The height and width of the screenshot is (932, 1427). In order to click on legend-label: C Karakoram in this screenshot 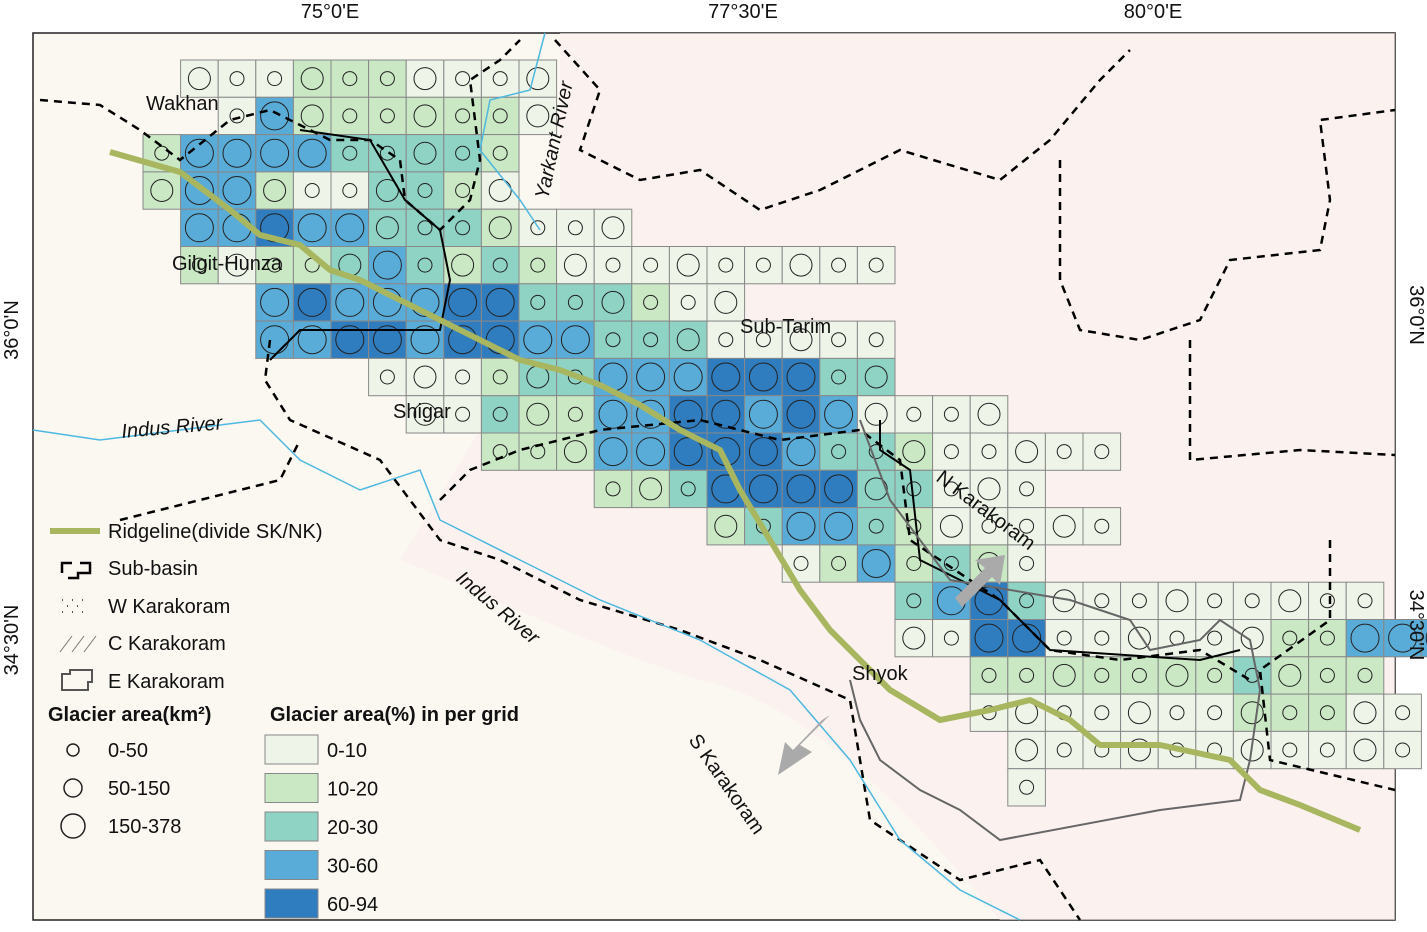, I will do `click(167, 644)`.